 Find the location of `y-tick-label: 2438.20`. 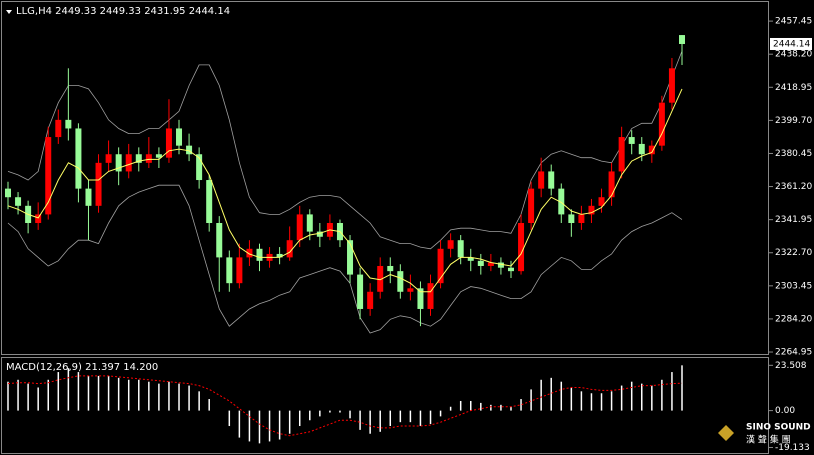

y-tick-label: 2438.20 is located at coordinates (793, 55).